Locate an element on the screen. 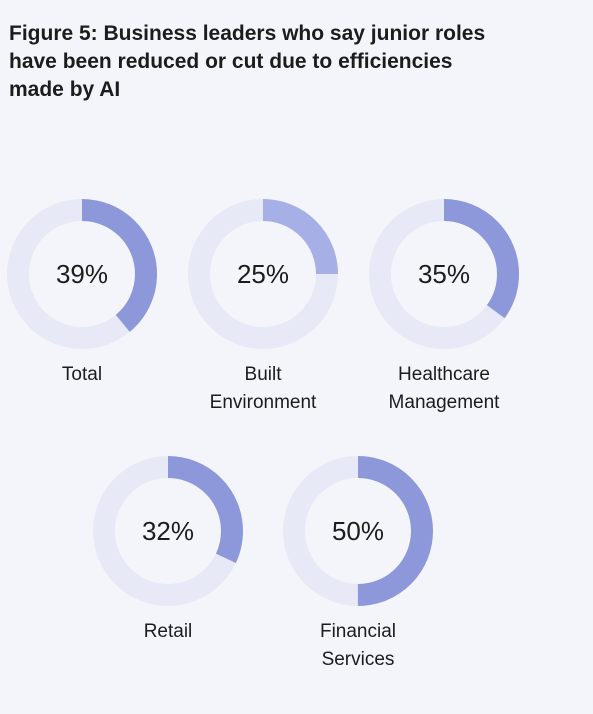 The height and width of the screenshot is (714, 593). donut-chart: 32% is located at coordinates (168, 531).